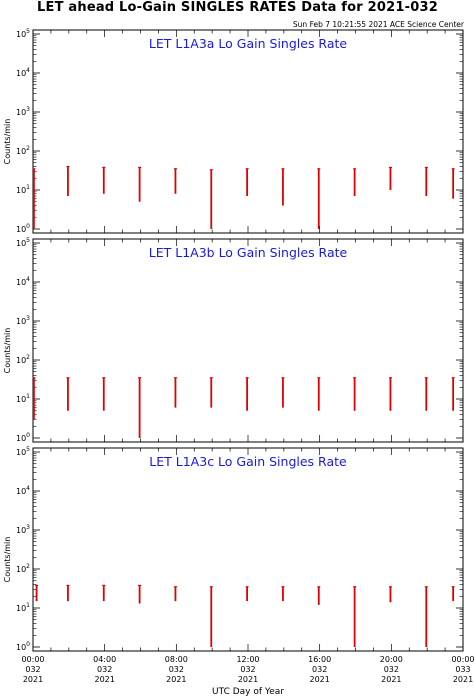  I want to click on x-tick-label-time: 20:00, so click(391, 659).